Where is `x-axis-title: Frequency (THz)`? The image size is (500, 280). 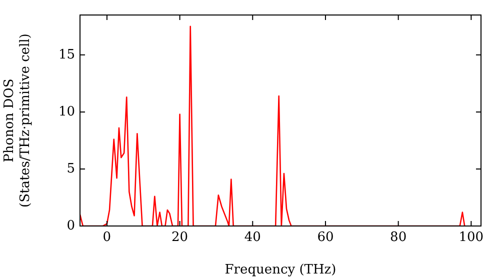
x-axis-title: Frequency (THz) is located at coordinates (280, 270).